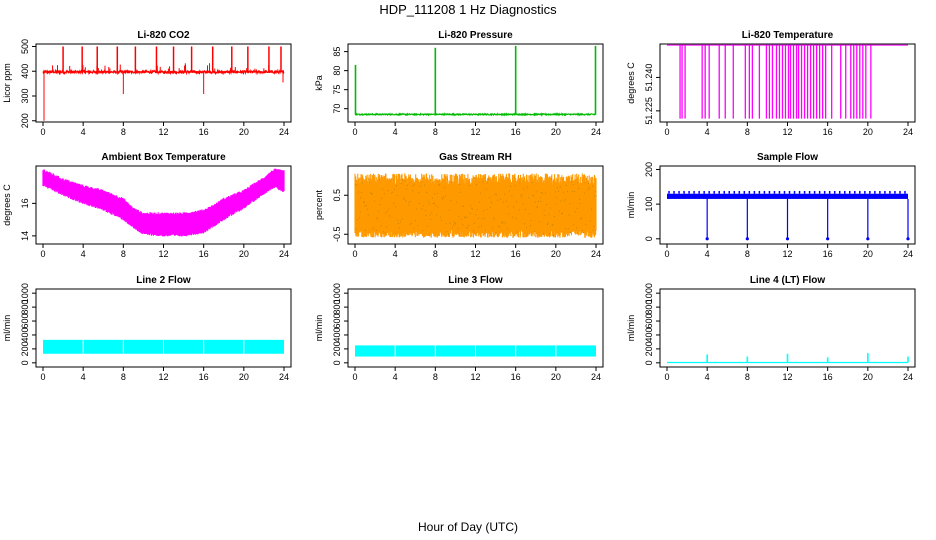 This screenshot has width=936, height=540. What do you see at coordinates (631, 83) in the screenshot?
I see `y-axis-label: degrees C` at bounding box center [631, 83].